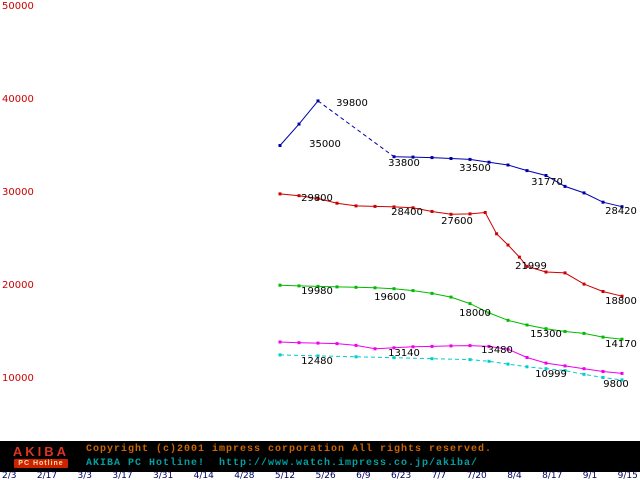  I want to click on x-tick-label: 7/20, so click(476, 475).